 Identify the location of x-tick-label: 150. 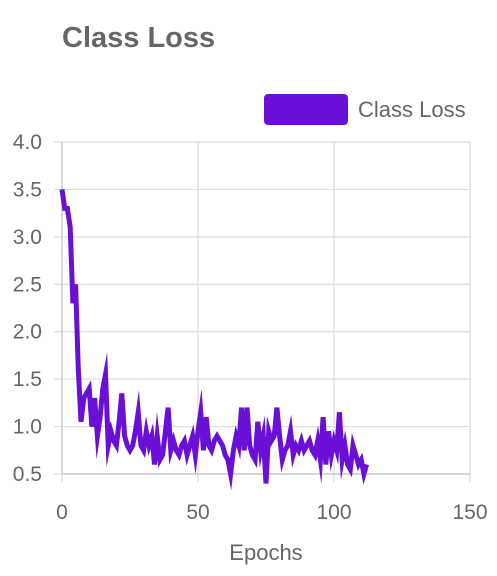
(469, 512).